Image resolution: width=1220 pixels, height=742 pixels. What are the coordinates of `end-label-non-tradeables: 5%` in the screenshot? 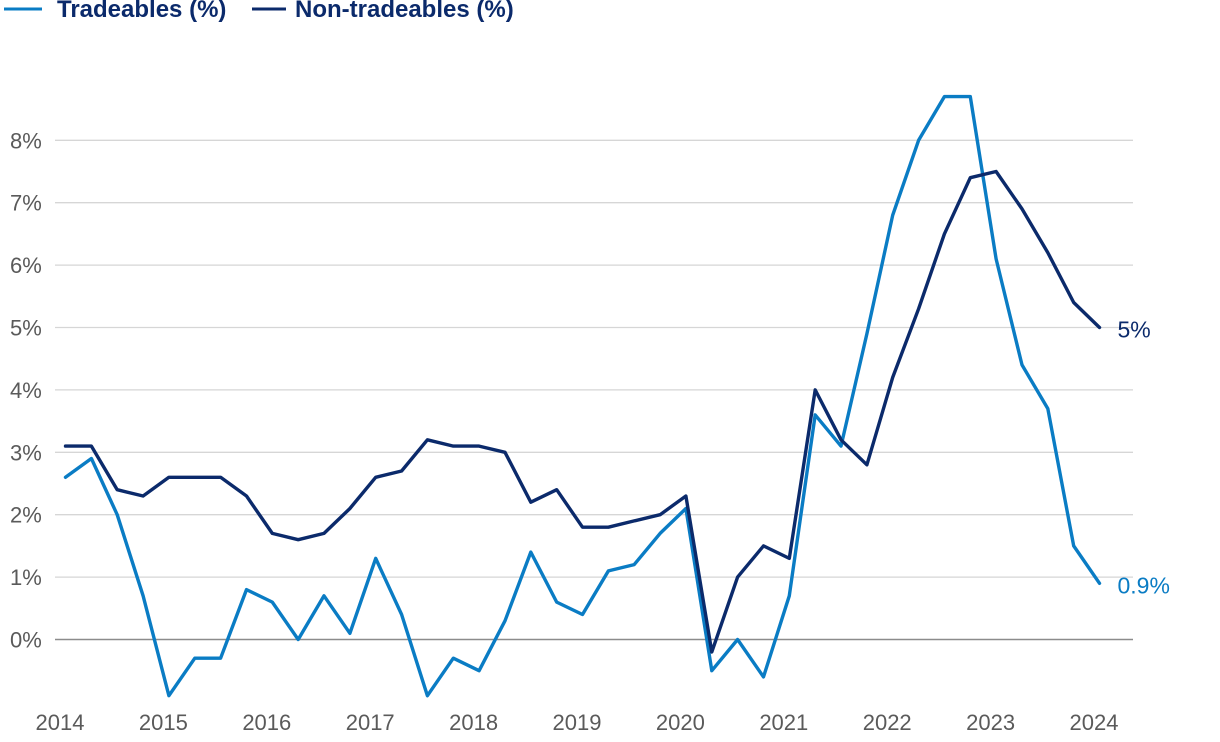 It's located at (1134, 330).